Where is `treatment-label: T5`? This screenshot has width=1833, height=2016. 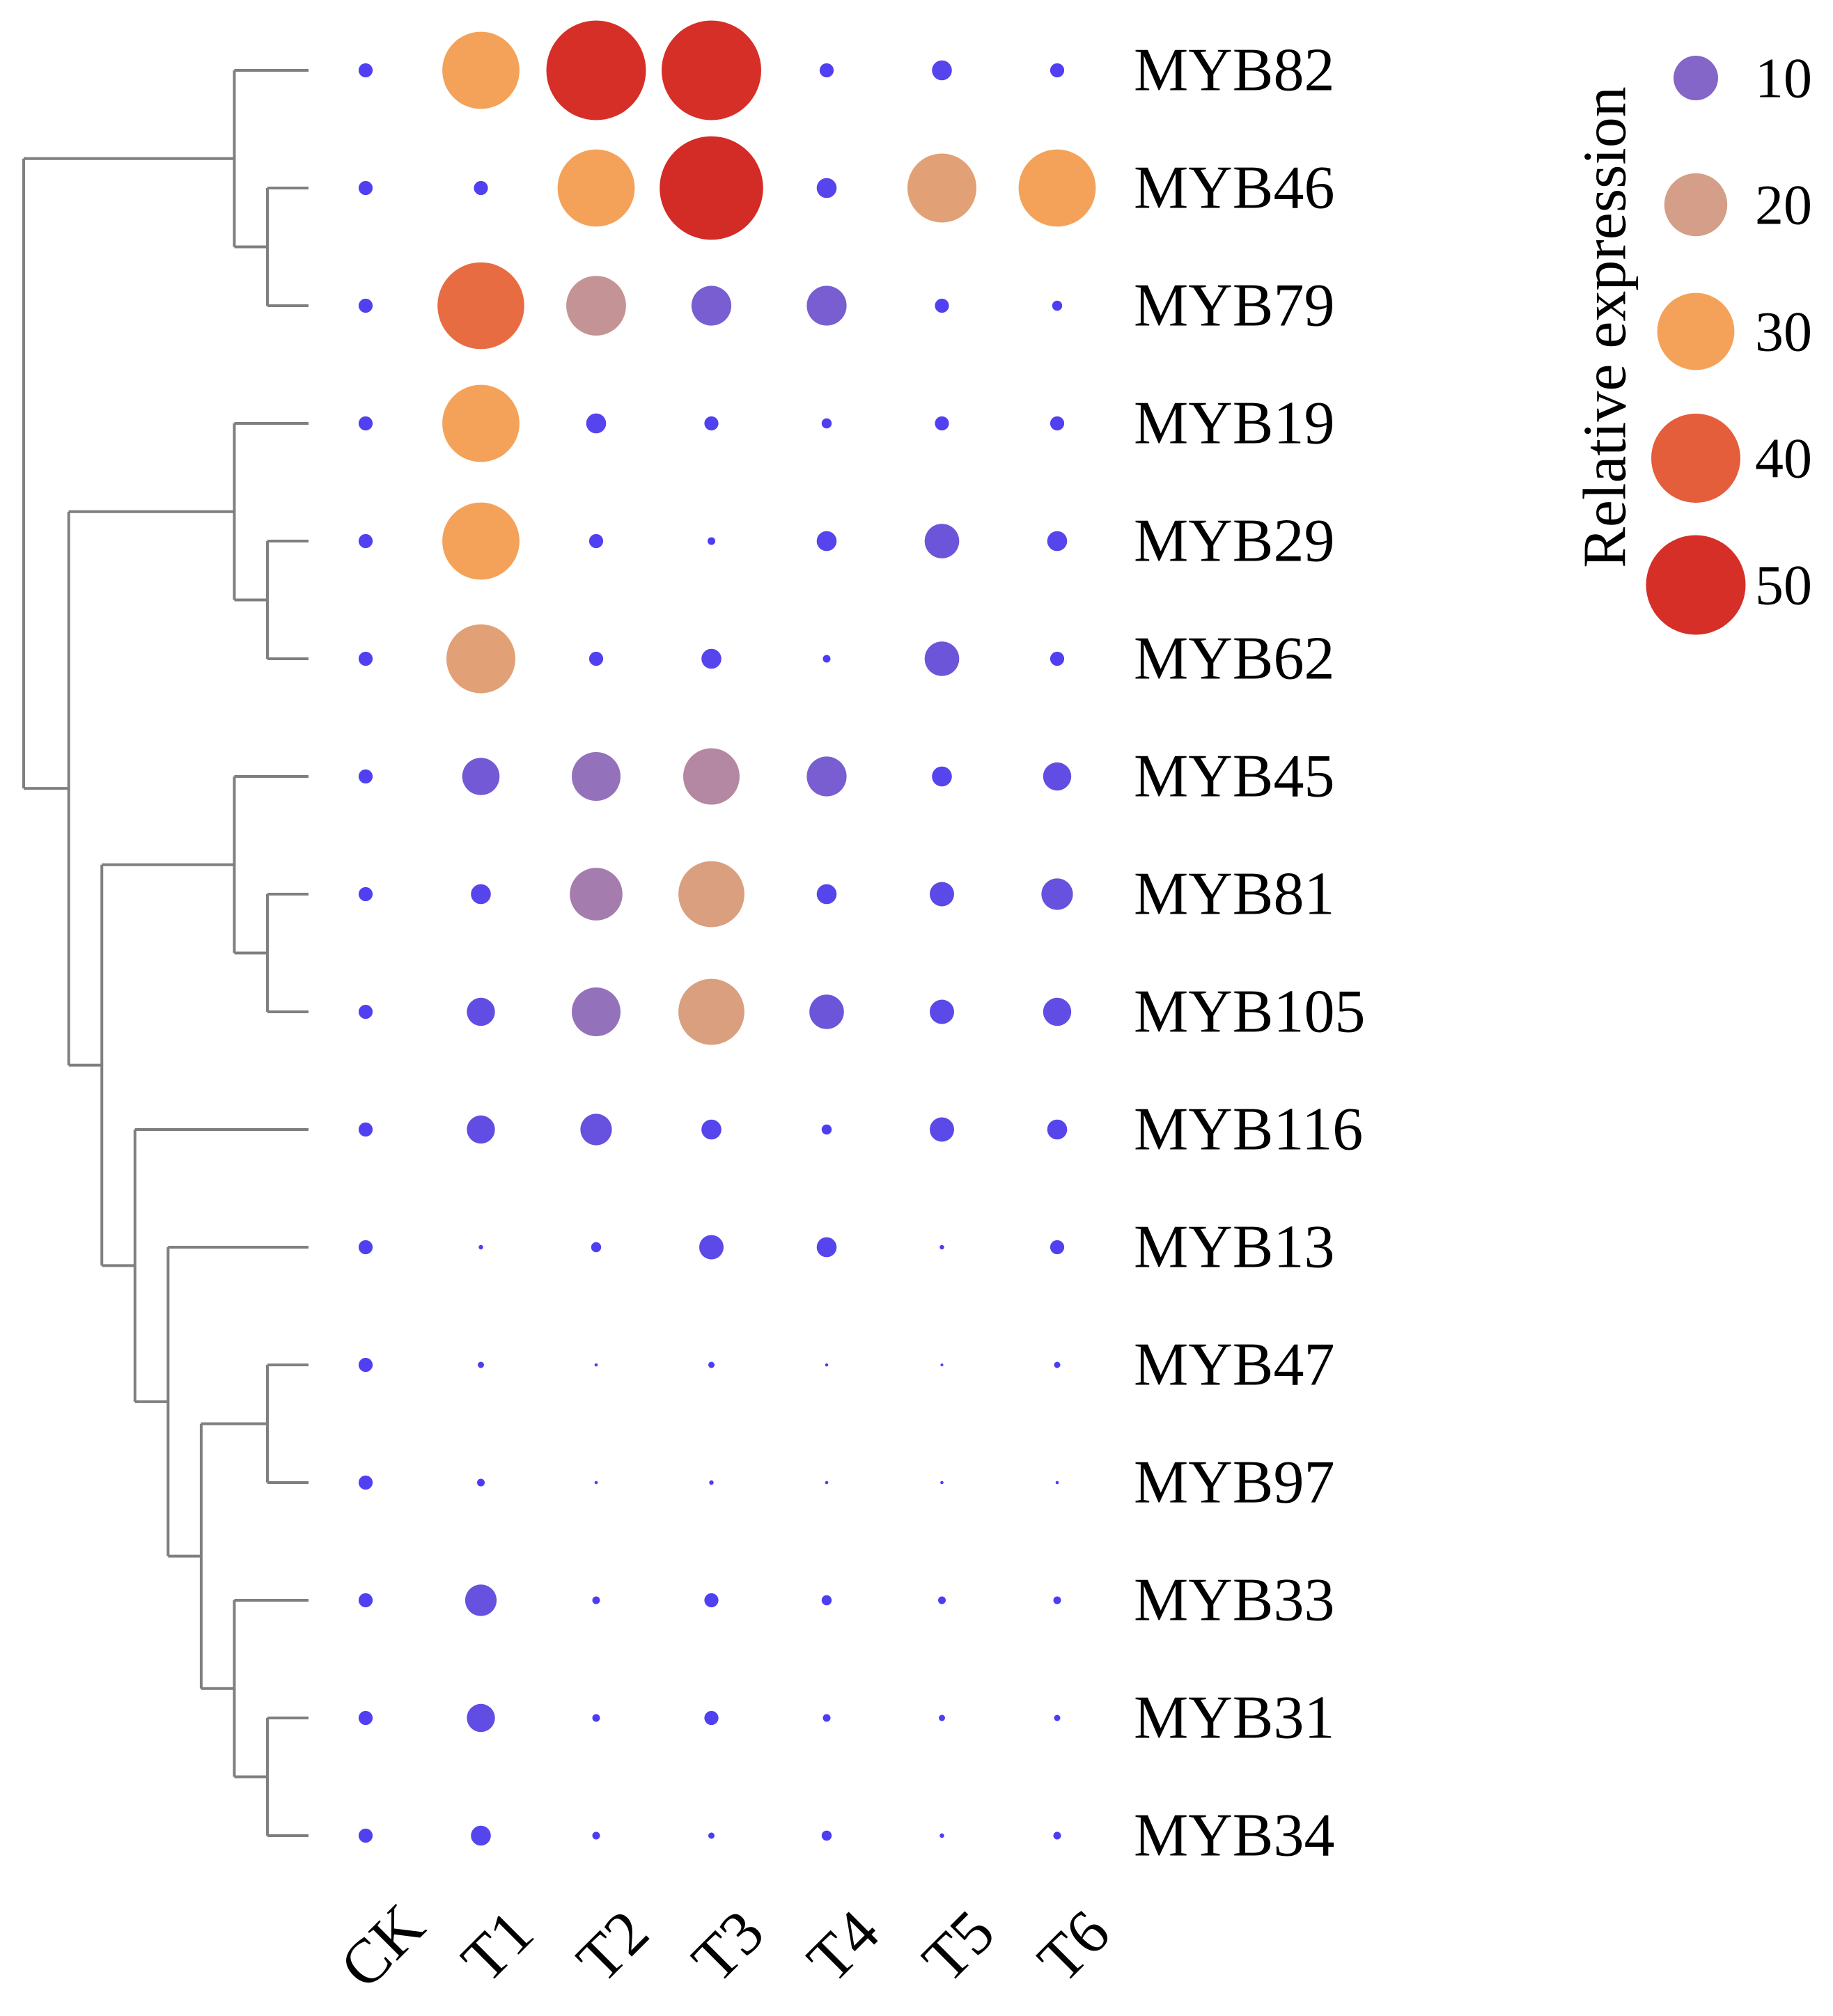
treatment-label: T5 is located at coordinates (959, 1947).